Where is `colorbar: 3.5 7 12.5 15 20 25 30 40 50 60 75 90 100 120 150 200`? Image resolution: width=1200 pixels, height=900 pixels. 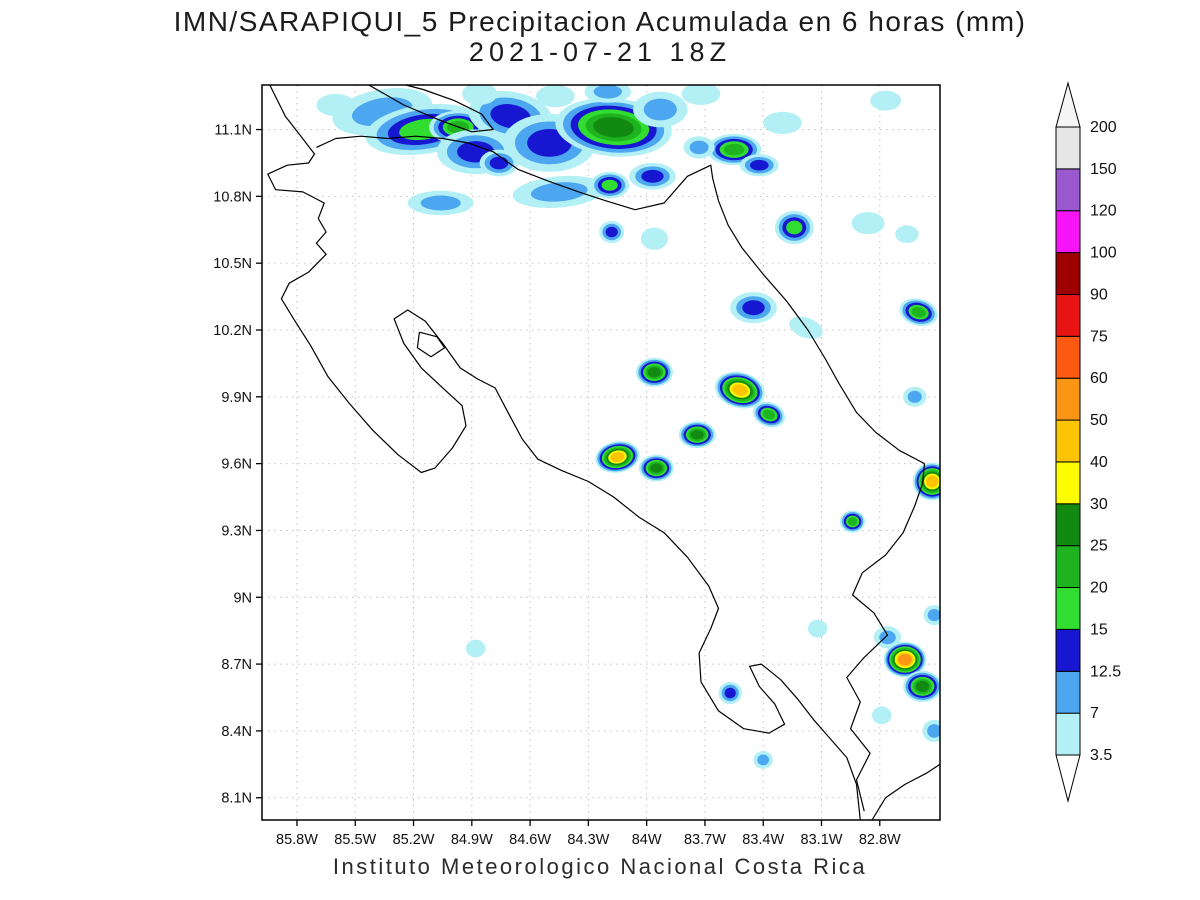
colorbar: 3.5 7 12.5 15 20 25 30 40 50 60 75 90 100 120 150 200 is located at coordinates (1088, 442).